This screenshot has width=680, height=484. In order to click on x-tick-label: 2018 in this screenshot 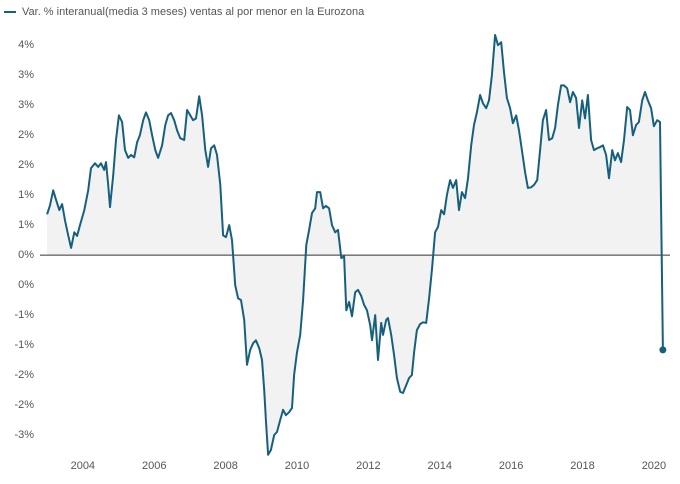, I will do `click(582, 466)`.